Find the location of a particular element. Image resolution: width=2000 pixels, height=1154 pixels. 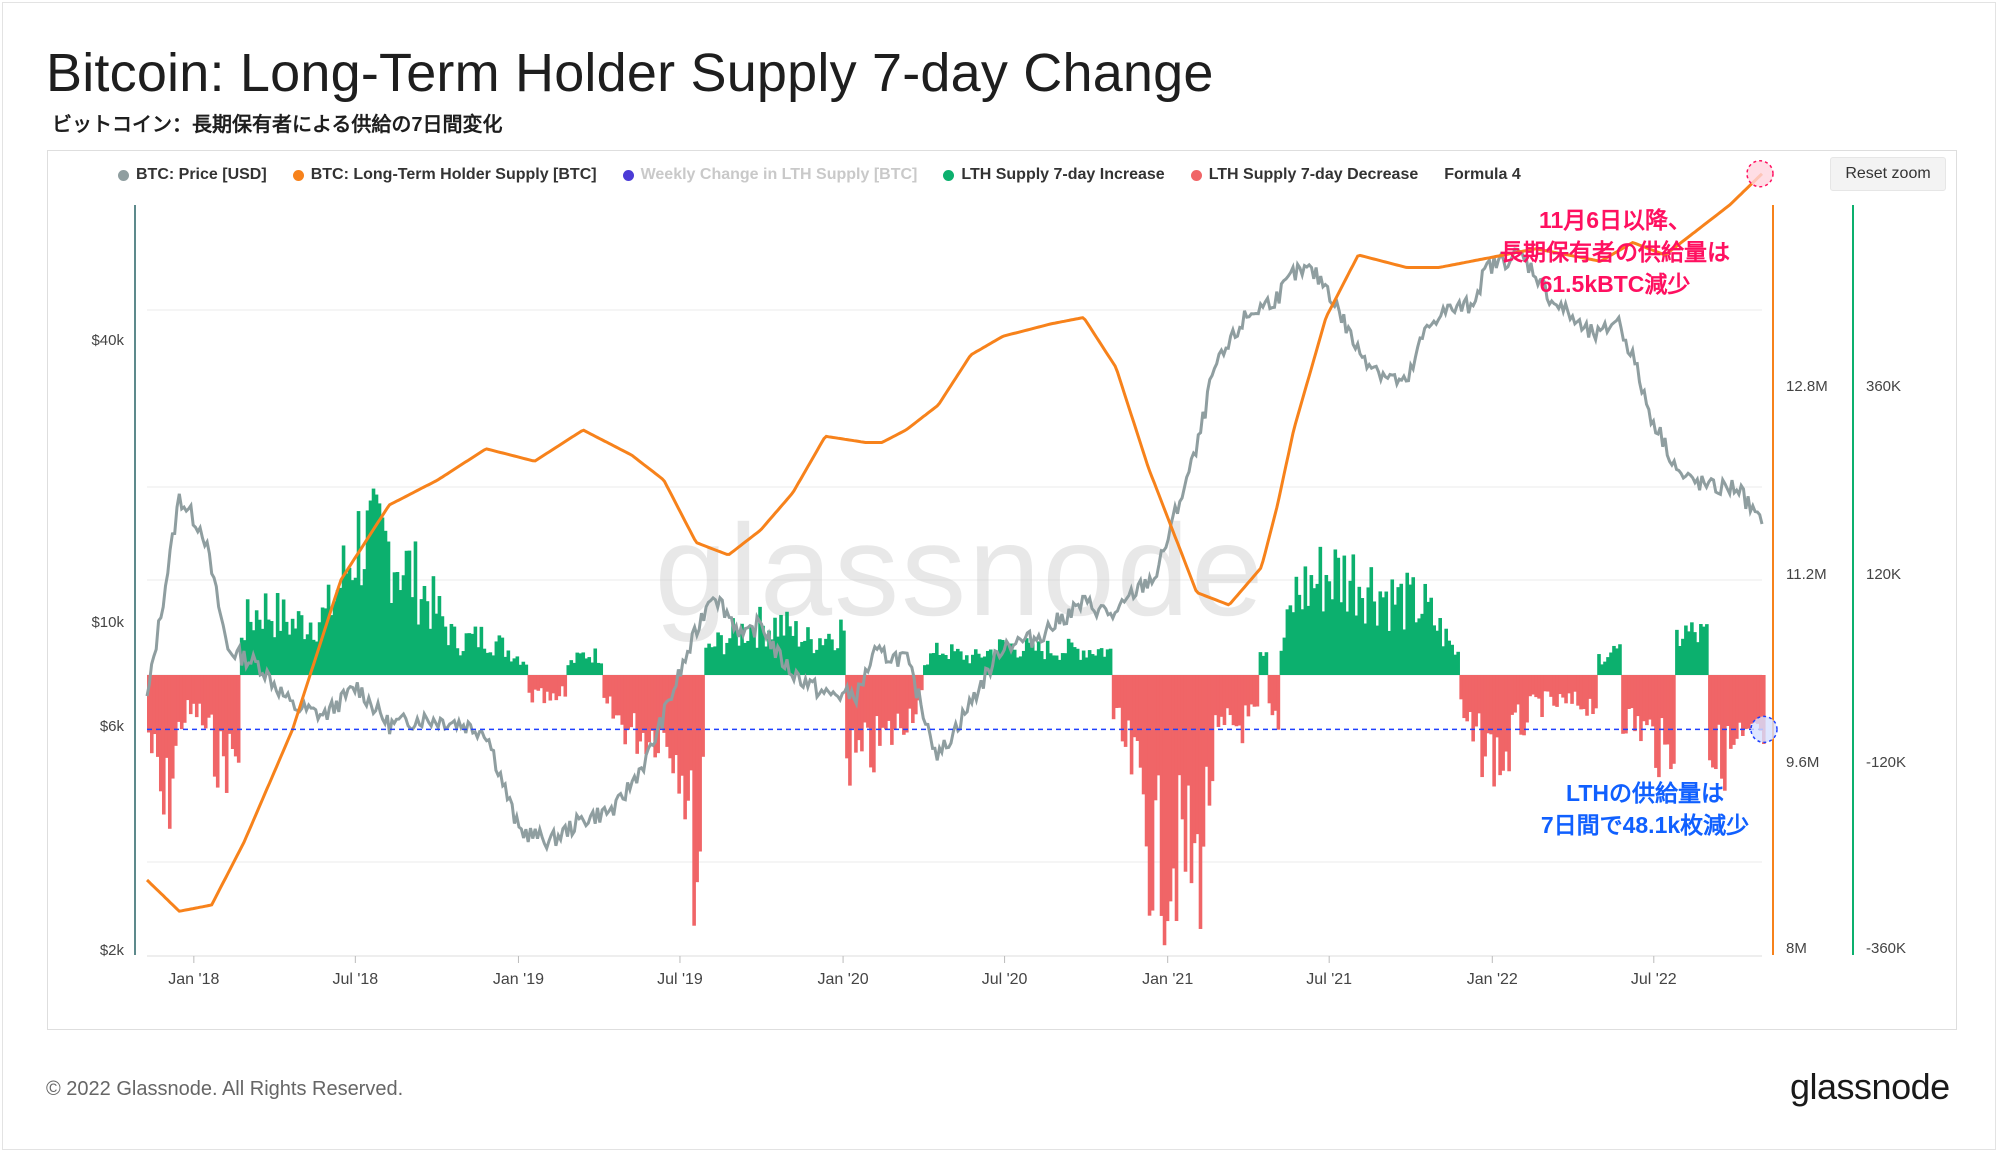

legend-item: BTC: Price [USD] is located at coordinates (192, 175).